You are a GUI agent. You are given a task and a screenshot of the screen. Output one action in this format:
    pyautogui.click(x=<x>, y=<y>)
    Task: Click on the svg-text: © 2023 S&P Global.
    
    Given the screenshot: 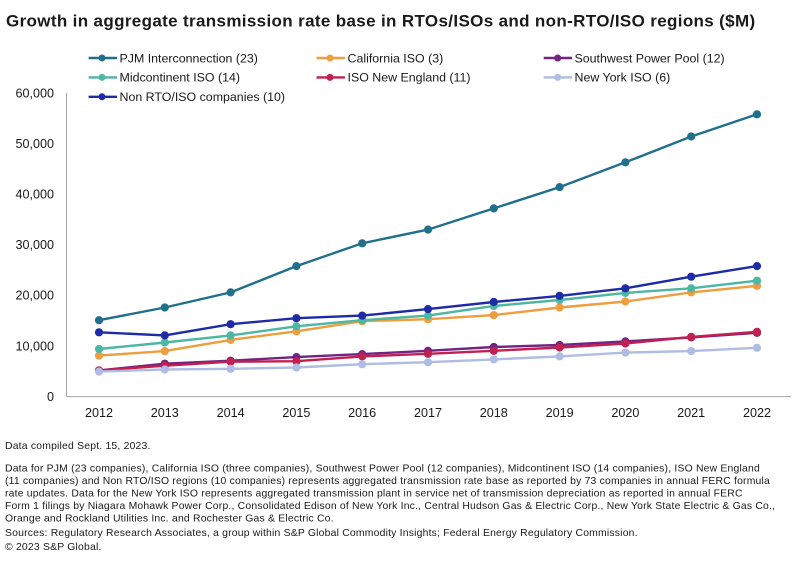 What is the action you would take?
    pyautogui.click(x=53, y=547)
    